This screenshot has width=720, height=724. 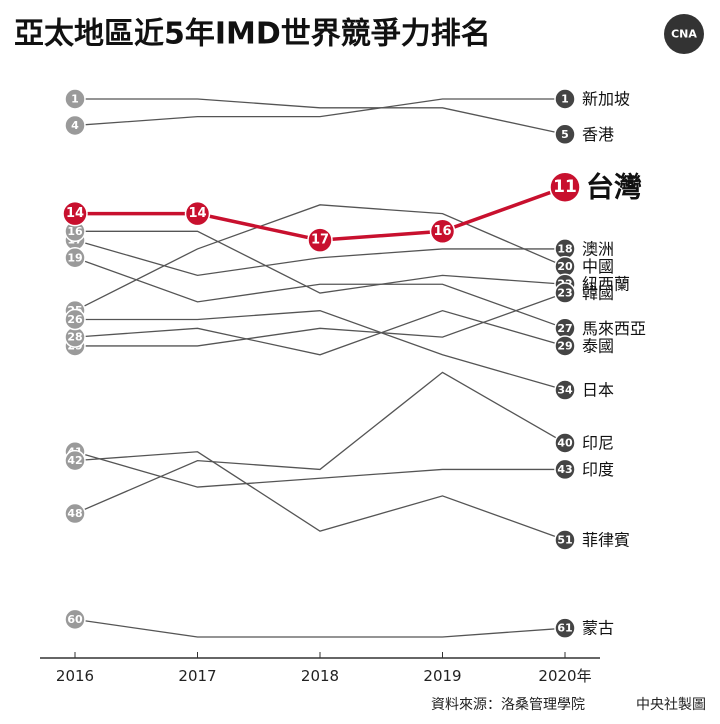 What do you see at coordinates (442, 676) in the screenshot?
I see `x-tick-label: 2019` at bounding box center [442, 676].